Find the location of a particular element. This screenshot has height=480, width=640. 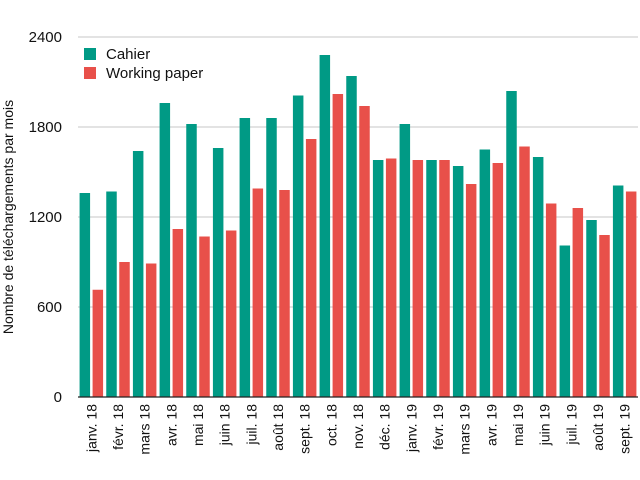

x-tick-label: juin 19 is located at coordinates (545, 425).